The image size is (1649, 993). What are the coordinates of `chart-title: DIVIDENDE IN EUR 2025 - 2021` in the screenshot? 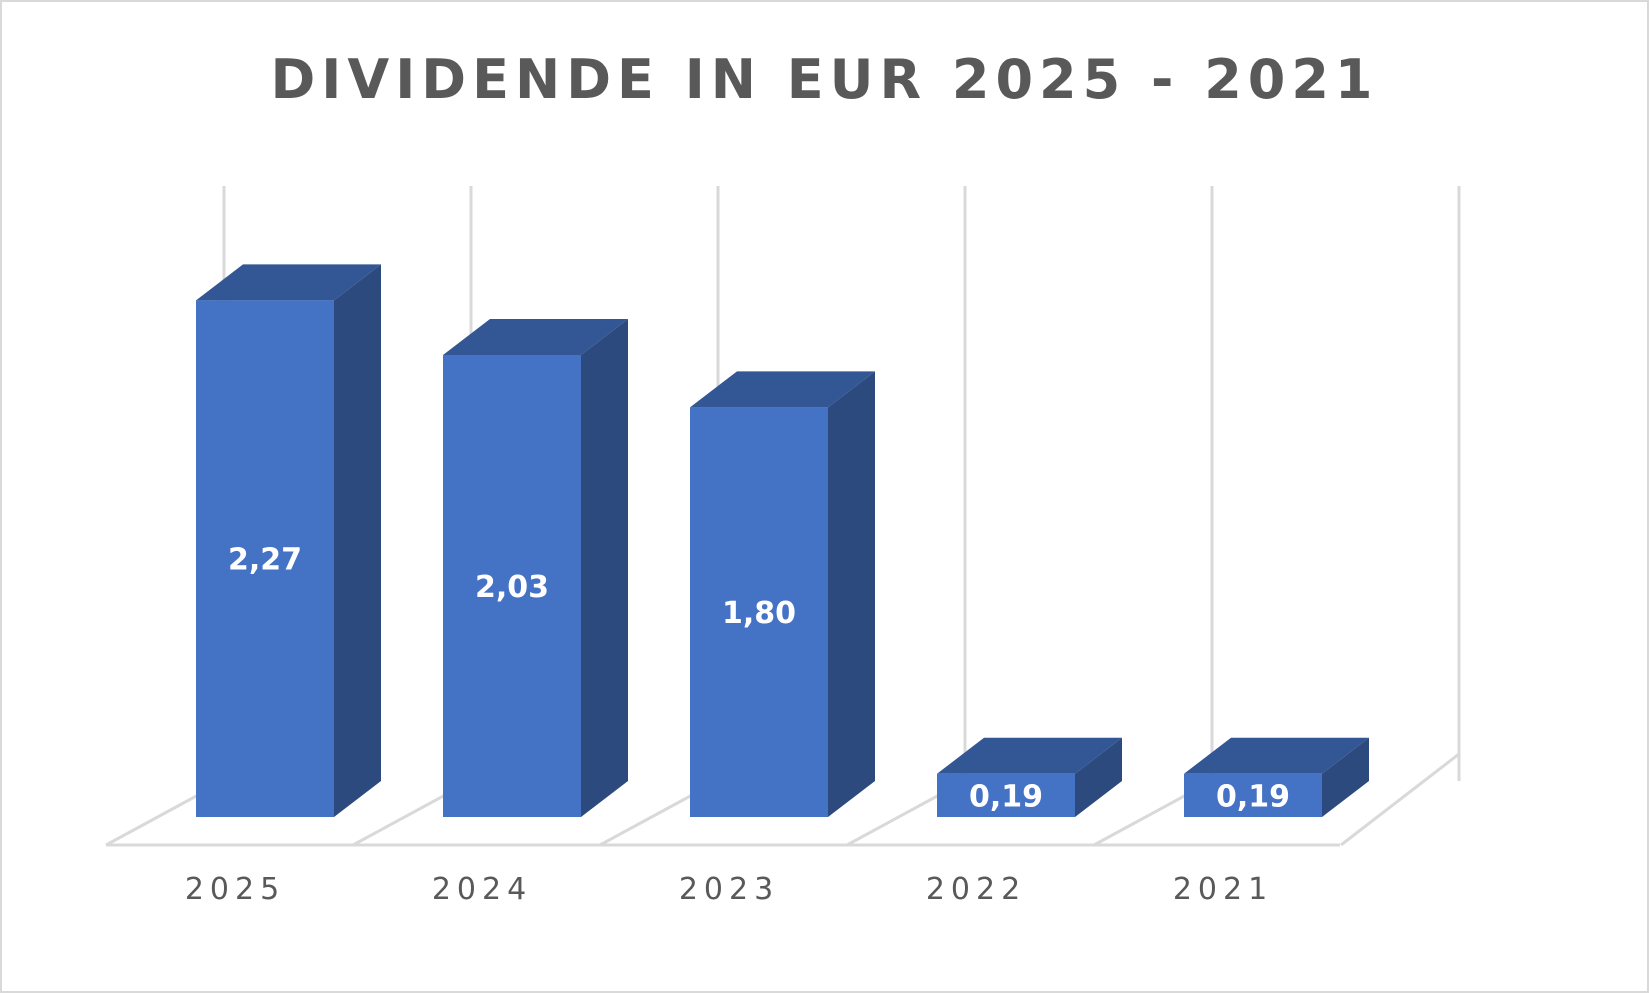 It's located at (824, 79).